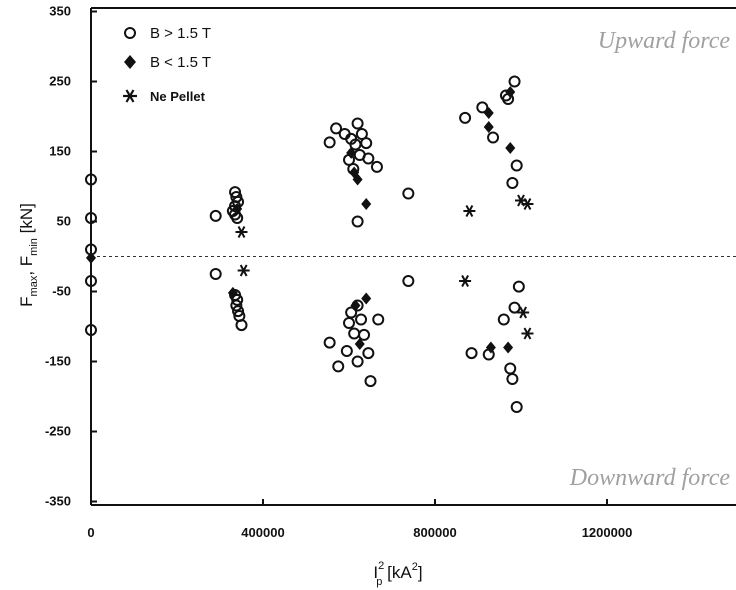 The image size is (736, 590). I want to click on legend-asterisk-icon, so click(130, 96).